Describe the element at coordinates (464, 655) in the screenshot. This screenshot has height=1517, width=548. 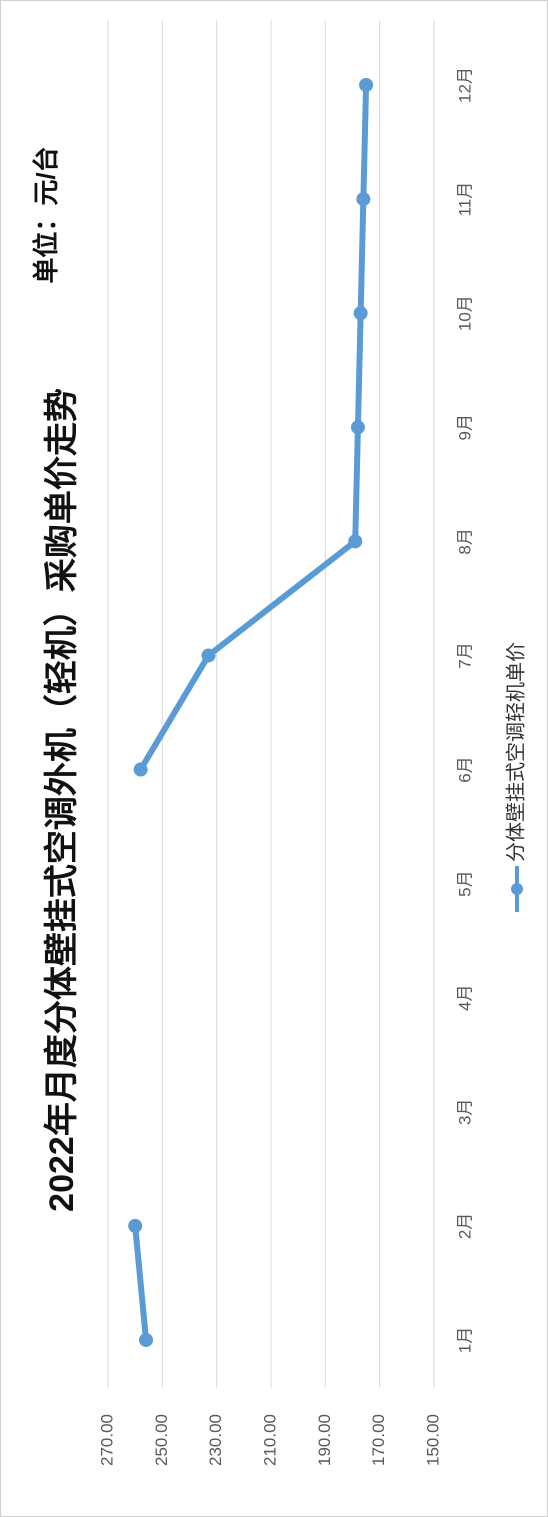
I see `x-tick-label: 7月` at that location.